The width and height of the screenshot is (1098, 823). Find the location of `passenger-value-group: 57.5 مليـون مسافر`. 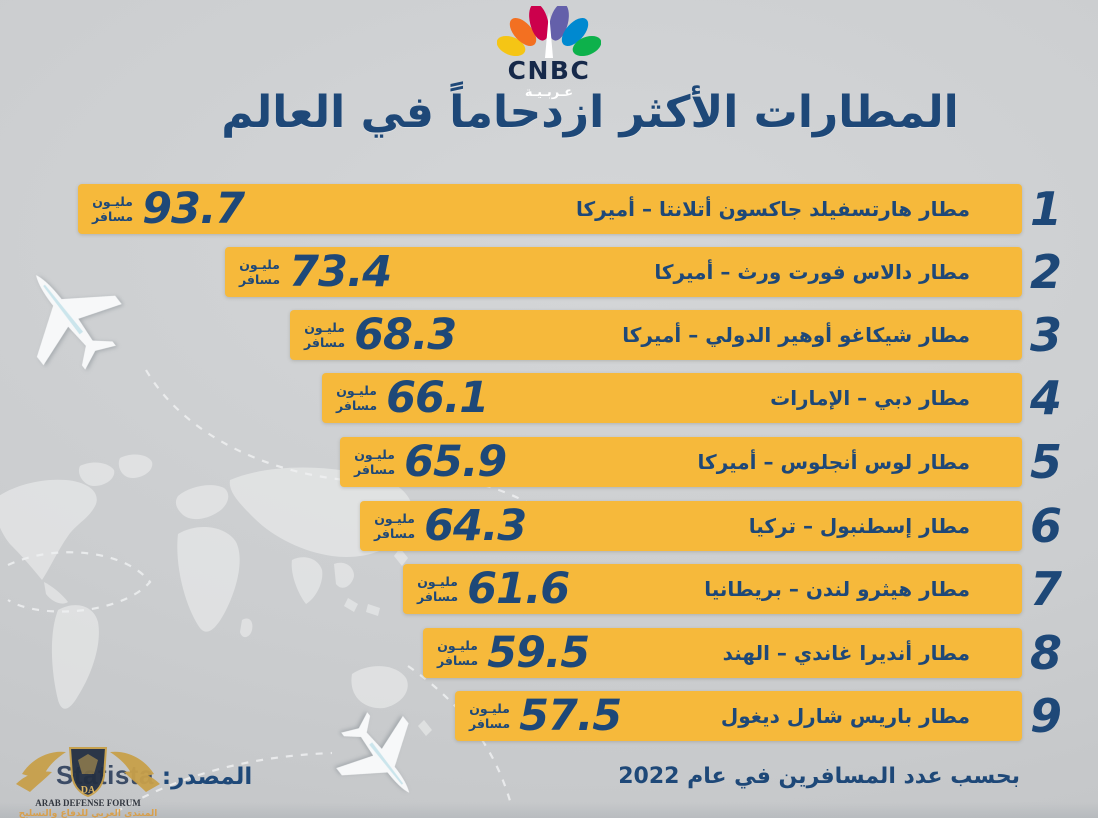

passenger-value-group: 57.5 مليـون مسافر is located at coordinates (538, 715).